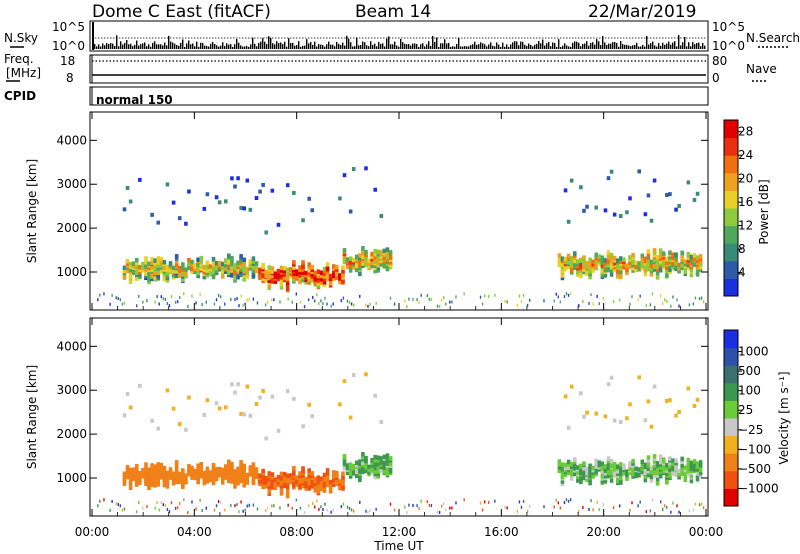  What do you see at coordinates (758, 488) in the screenshot?
I see `velocity-colorbar-tick-label: −1000` at bounding box center [758, 488].